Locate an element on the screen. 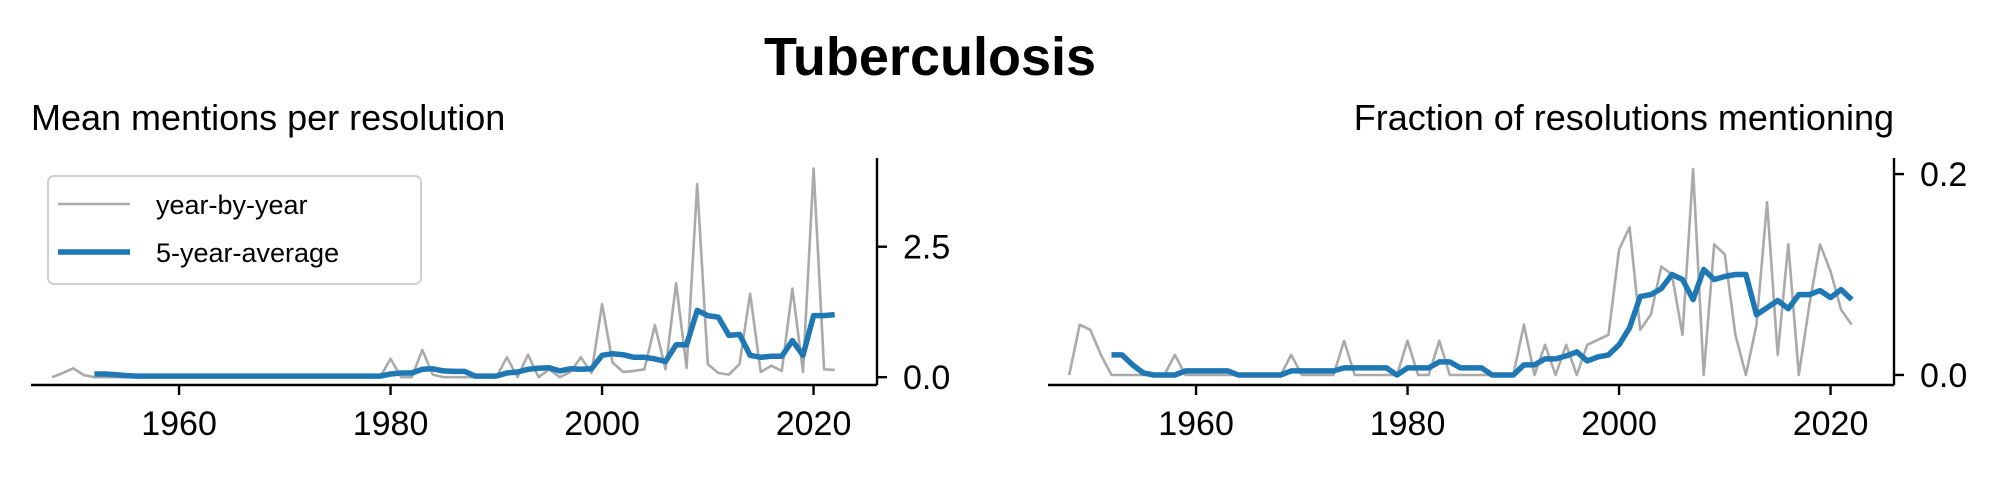  legend-box is located at coordinates (234, 230).